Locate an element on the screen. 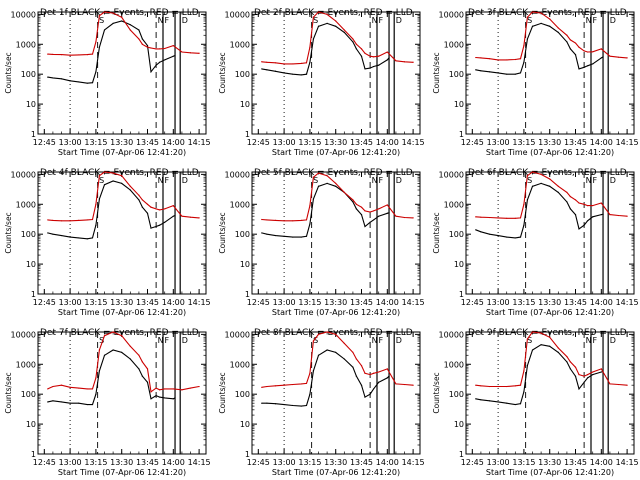 The height and width of the screenshot is (480, 640). series-line-events is located at coordinates (539, 210).